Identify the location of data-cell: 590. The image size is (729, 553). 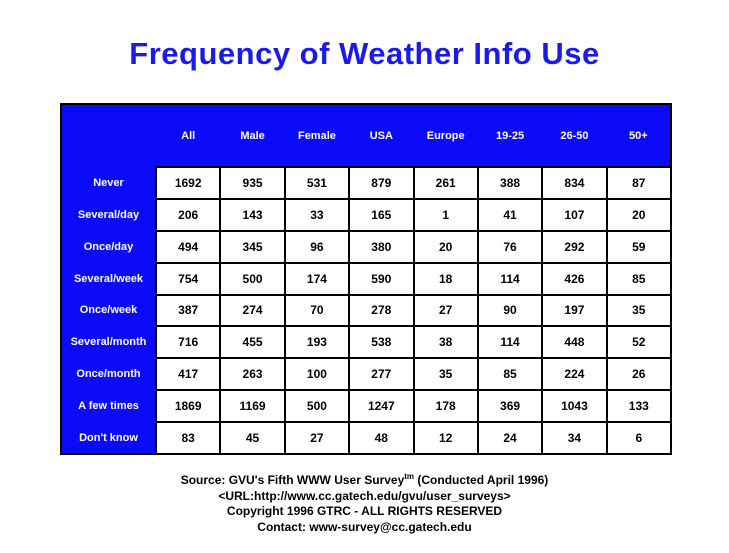
(381, 278).